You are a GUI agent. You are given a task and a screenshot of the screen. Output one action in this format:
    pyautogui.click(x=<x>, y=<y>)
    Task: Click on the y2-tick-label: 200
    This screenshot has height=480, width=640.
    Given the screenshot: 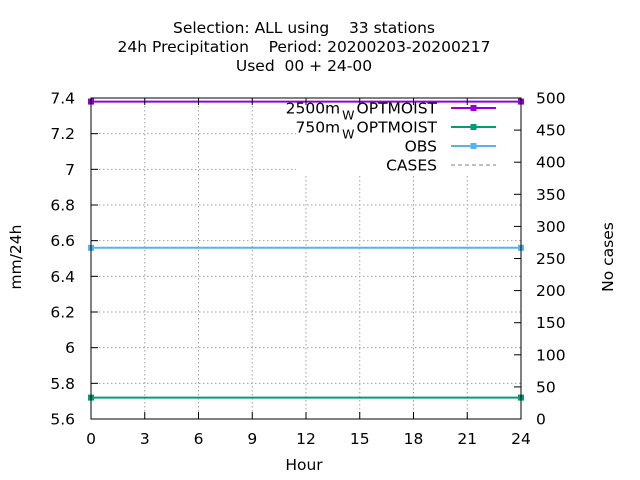 What is the action you would take?
    pyautogui.click(x=551, y=291)
    